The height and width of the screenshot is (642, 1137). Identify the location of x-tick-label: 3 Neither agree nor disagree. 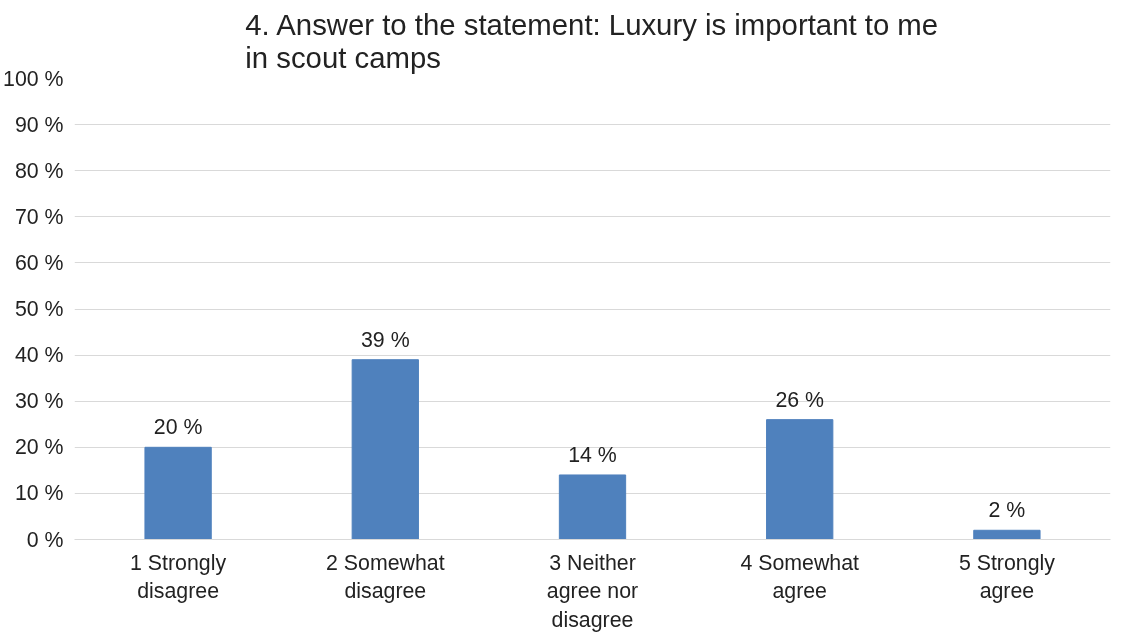
(592, 591).